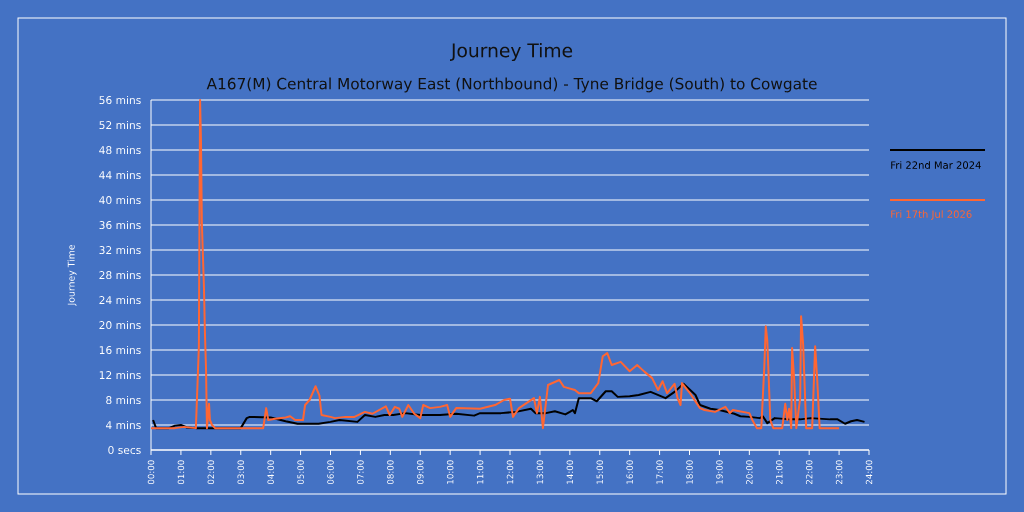 The width and height of the screenshot is (1024, 512). What do you see at coordinates (120, 125) in the screenshot?
I see `y-tick-label: 52 mins` at bounding box center [120, 125].